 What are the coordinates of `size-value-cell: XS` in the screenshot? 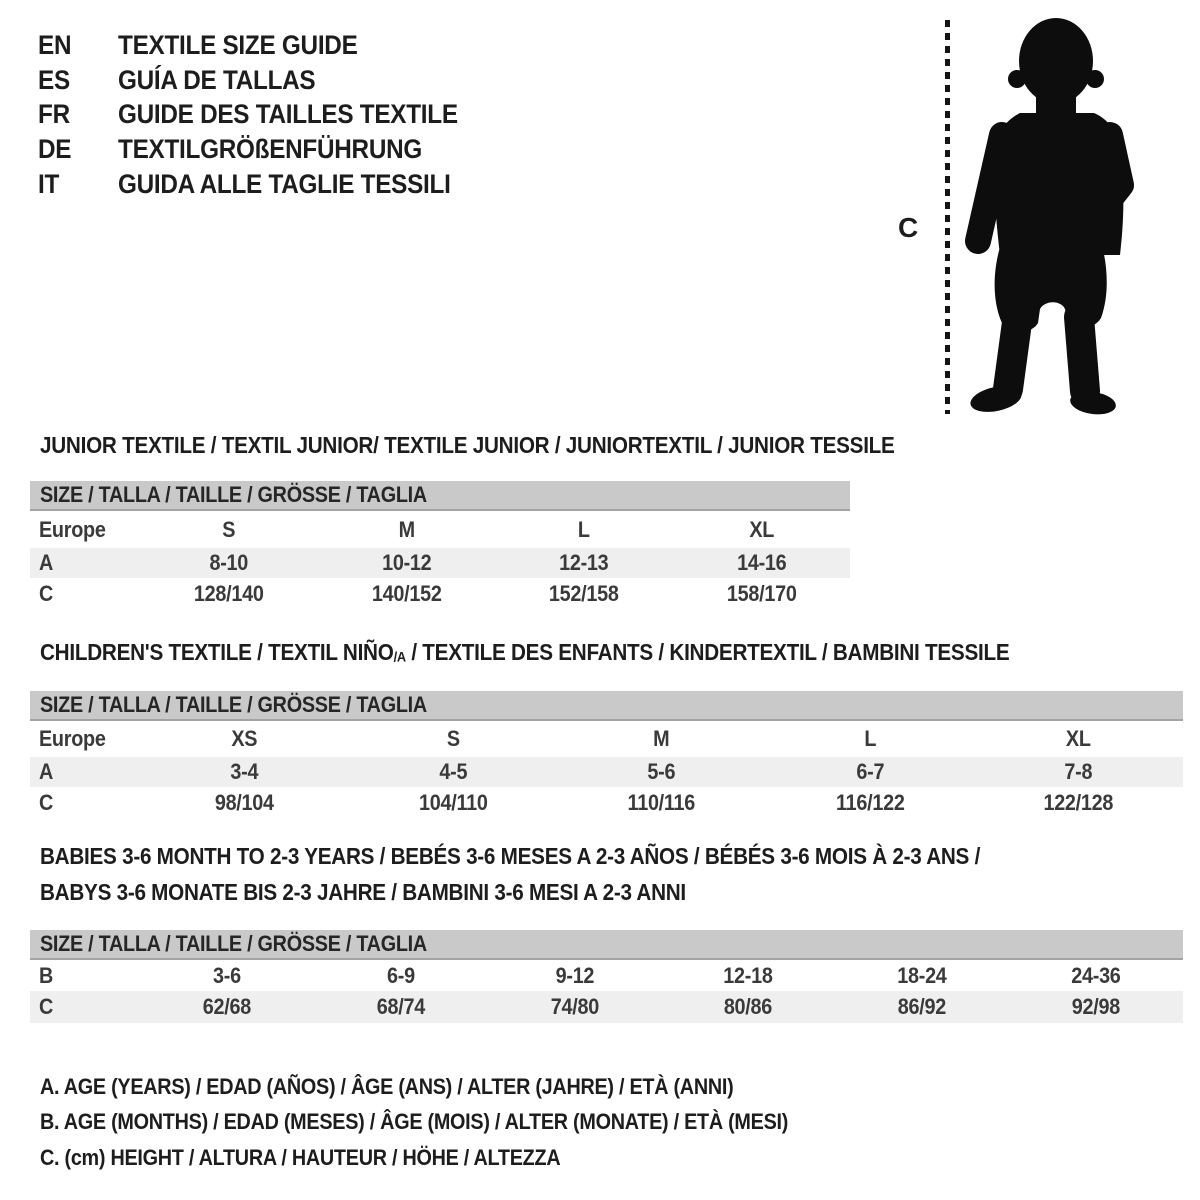 It's located at (244, 738).